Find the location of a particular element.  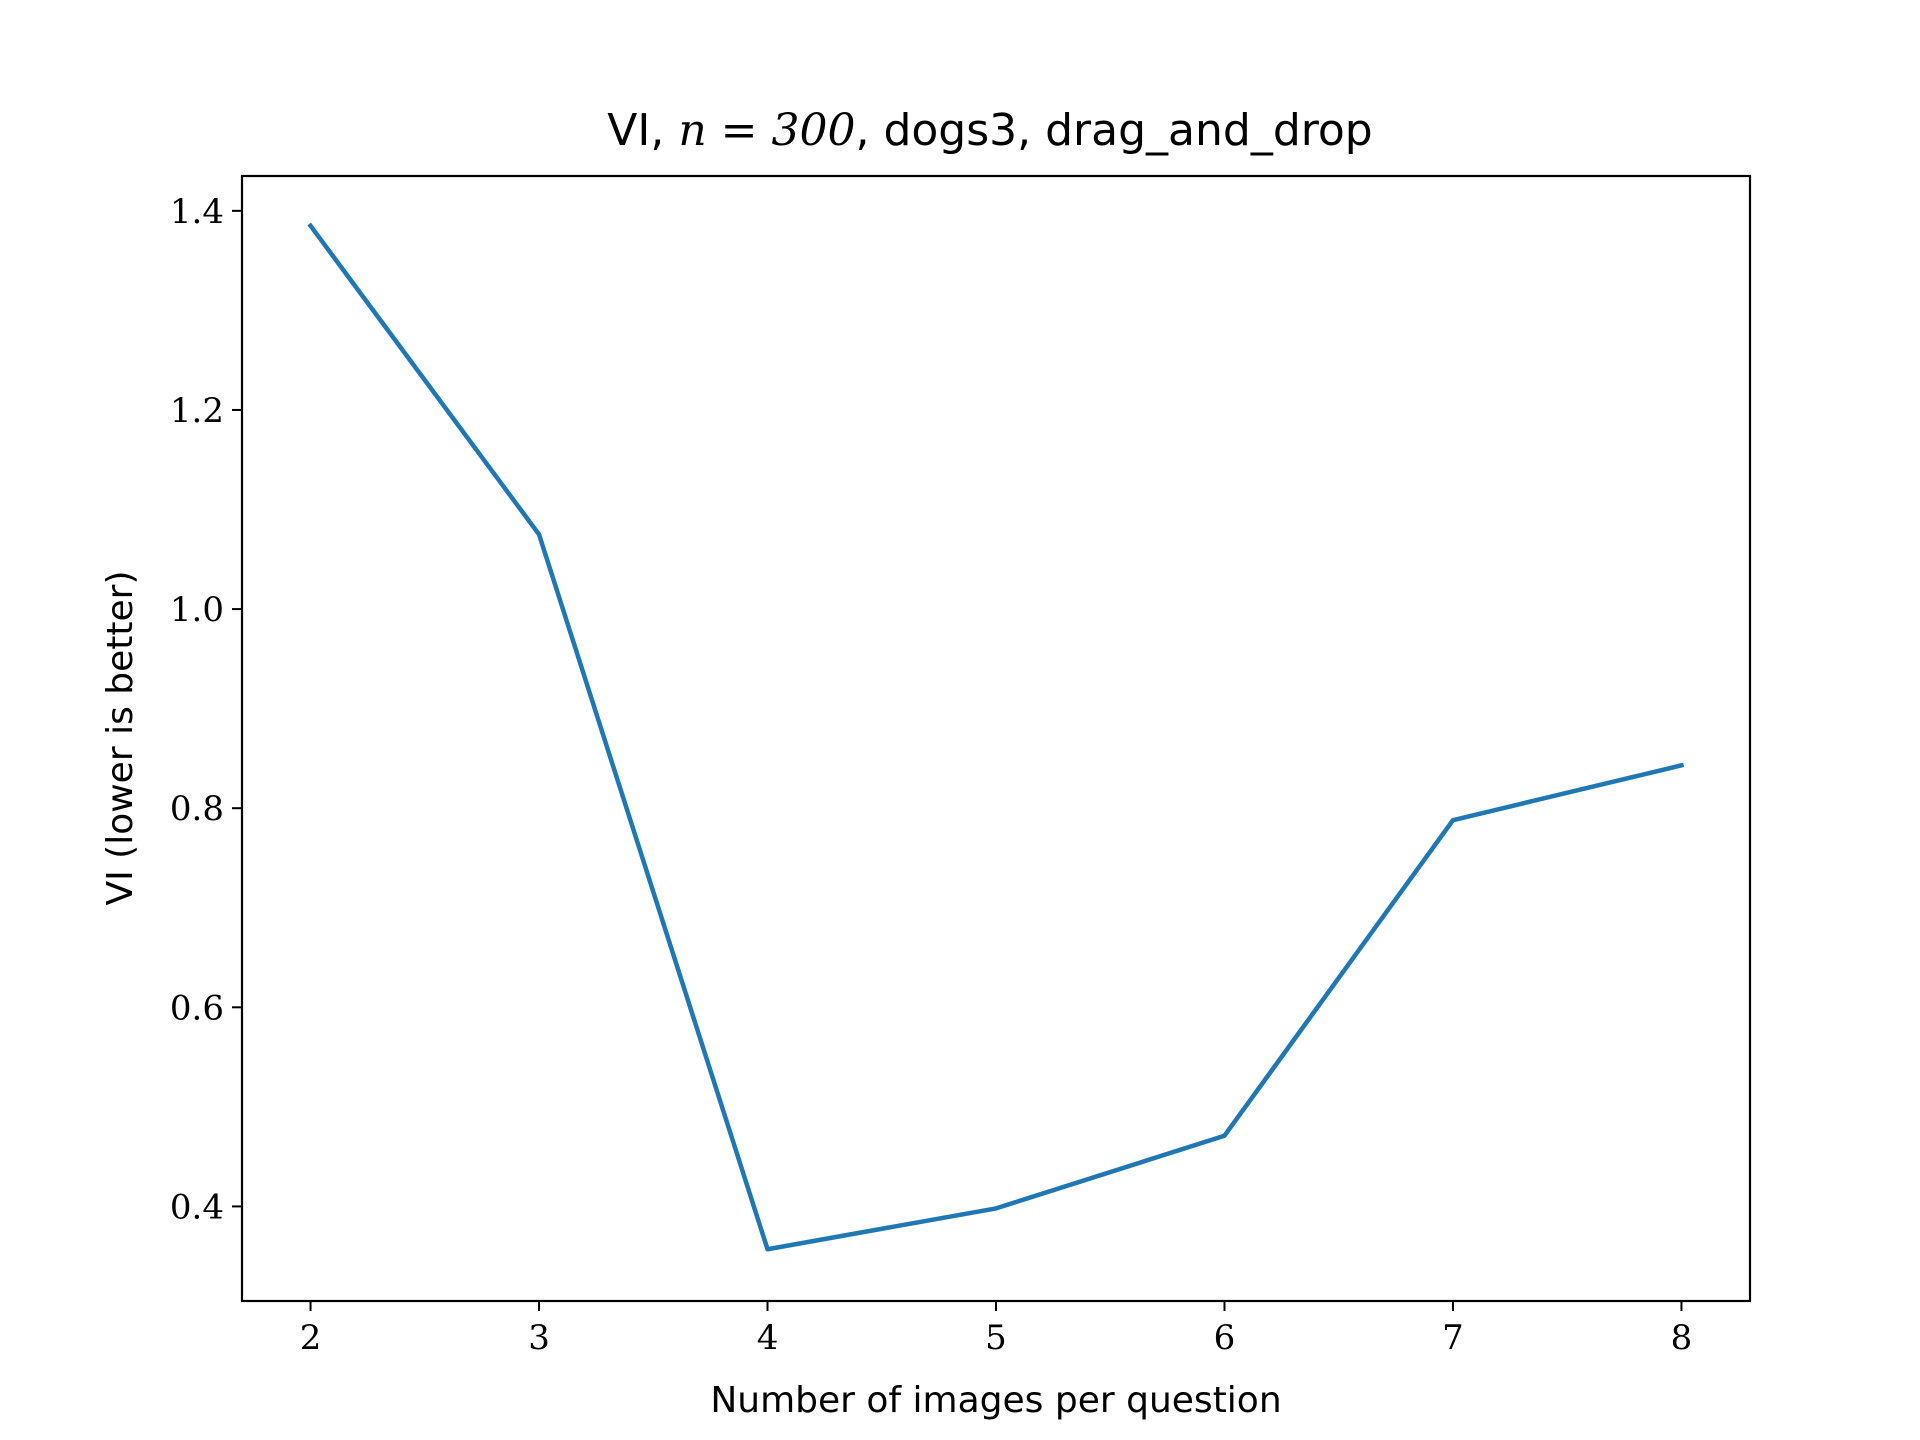

y-tick-label-2: 0.8 is located at coordinates (197, 809).